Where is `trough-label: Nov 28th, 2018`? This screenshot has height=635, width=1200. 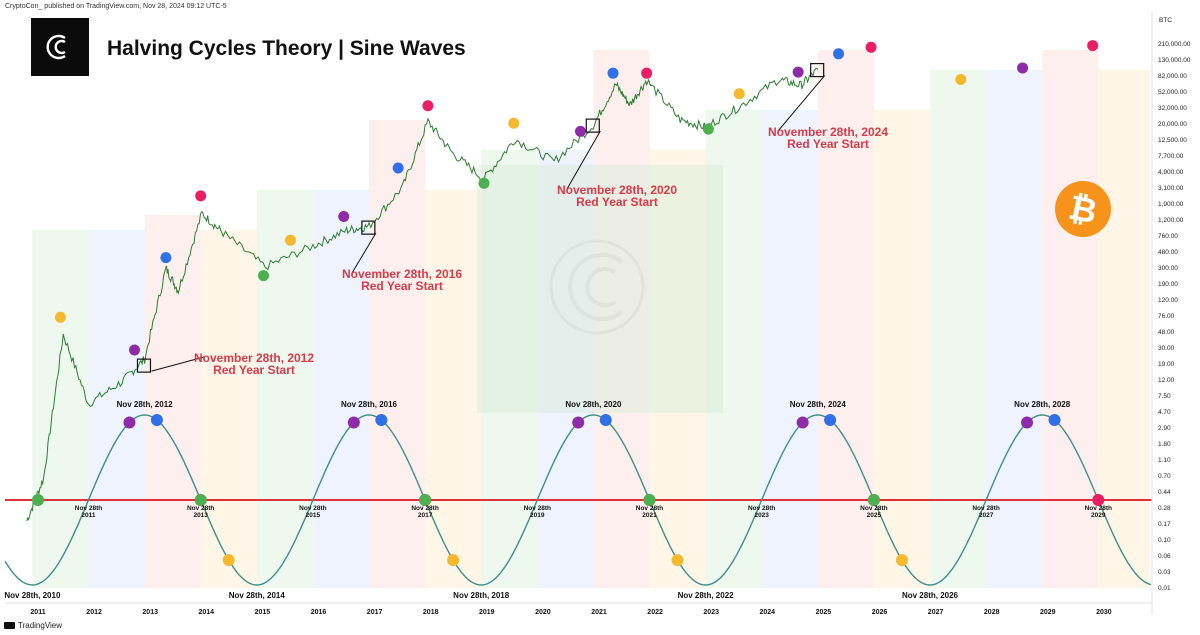 trough-label: Nov 28th, 2018 is located at coordinates (481, 595).